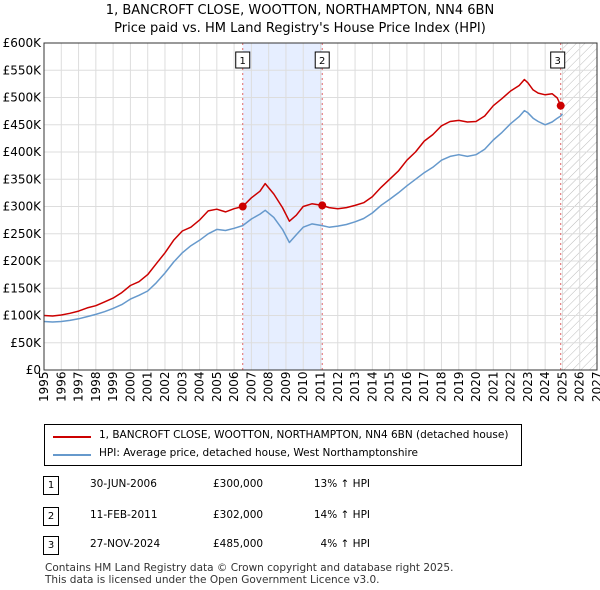 Image resolution: width=600 pixels, height=590 pixels. Describe the element at coordinates (23, 125) in the screenshot. I see `y-tick-label: £450K` at that location.